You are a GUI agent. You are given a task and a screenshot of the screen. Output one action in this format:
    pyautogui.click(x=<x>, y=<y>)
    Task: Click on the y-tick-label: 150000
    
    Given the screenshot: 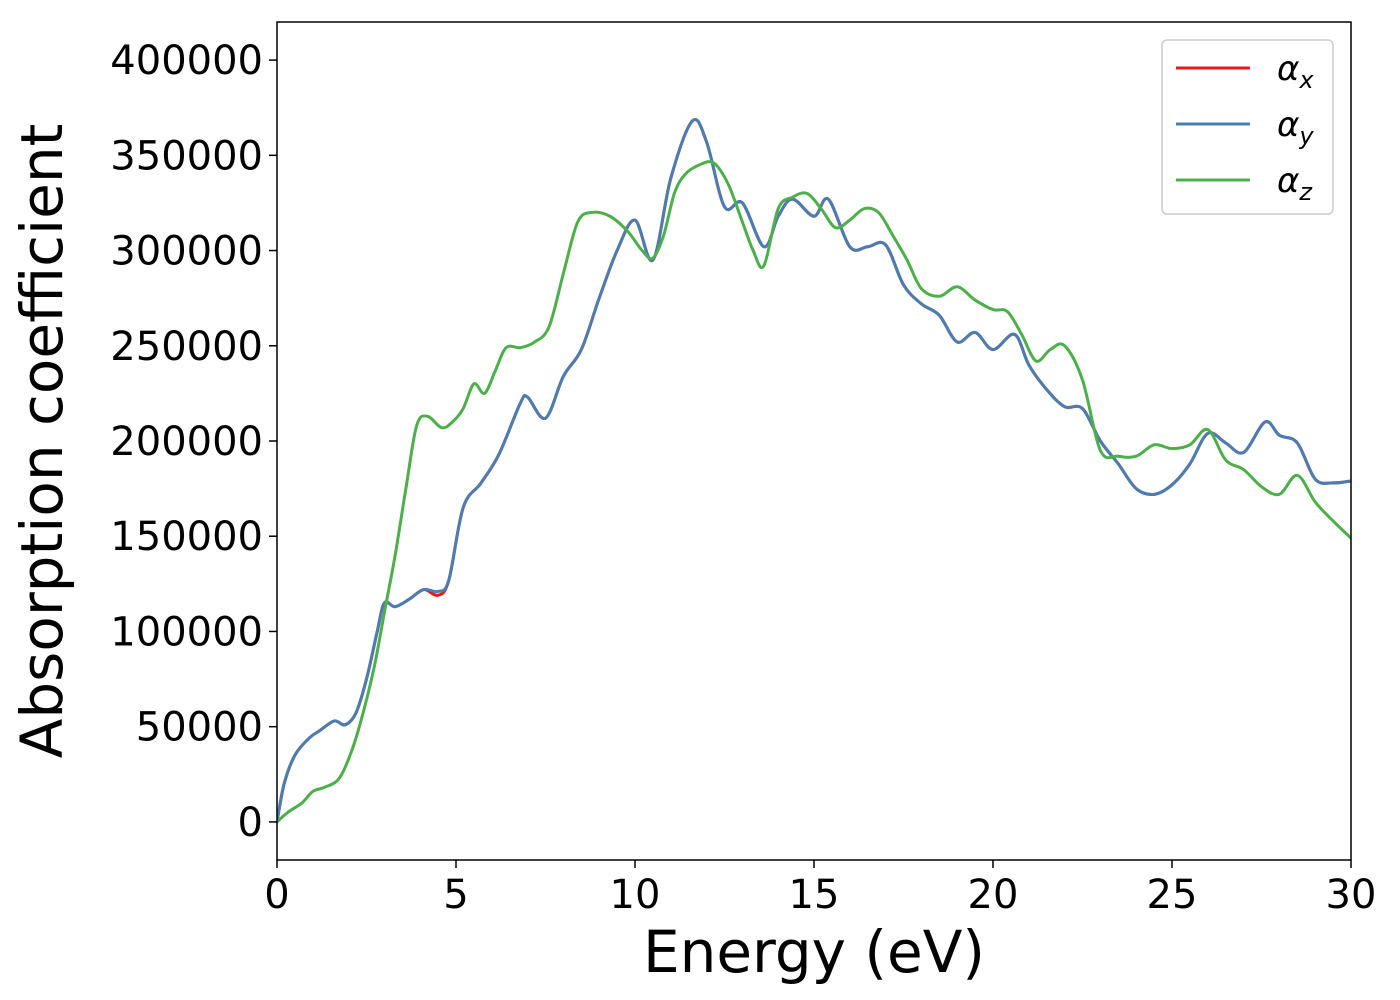 What is the action you would take?
    pyautogui.click(x=186, y=537)
    